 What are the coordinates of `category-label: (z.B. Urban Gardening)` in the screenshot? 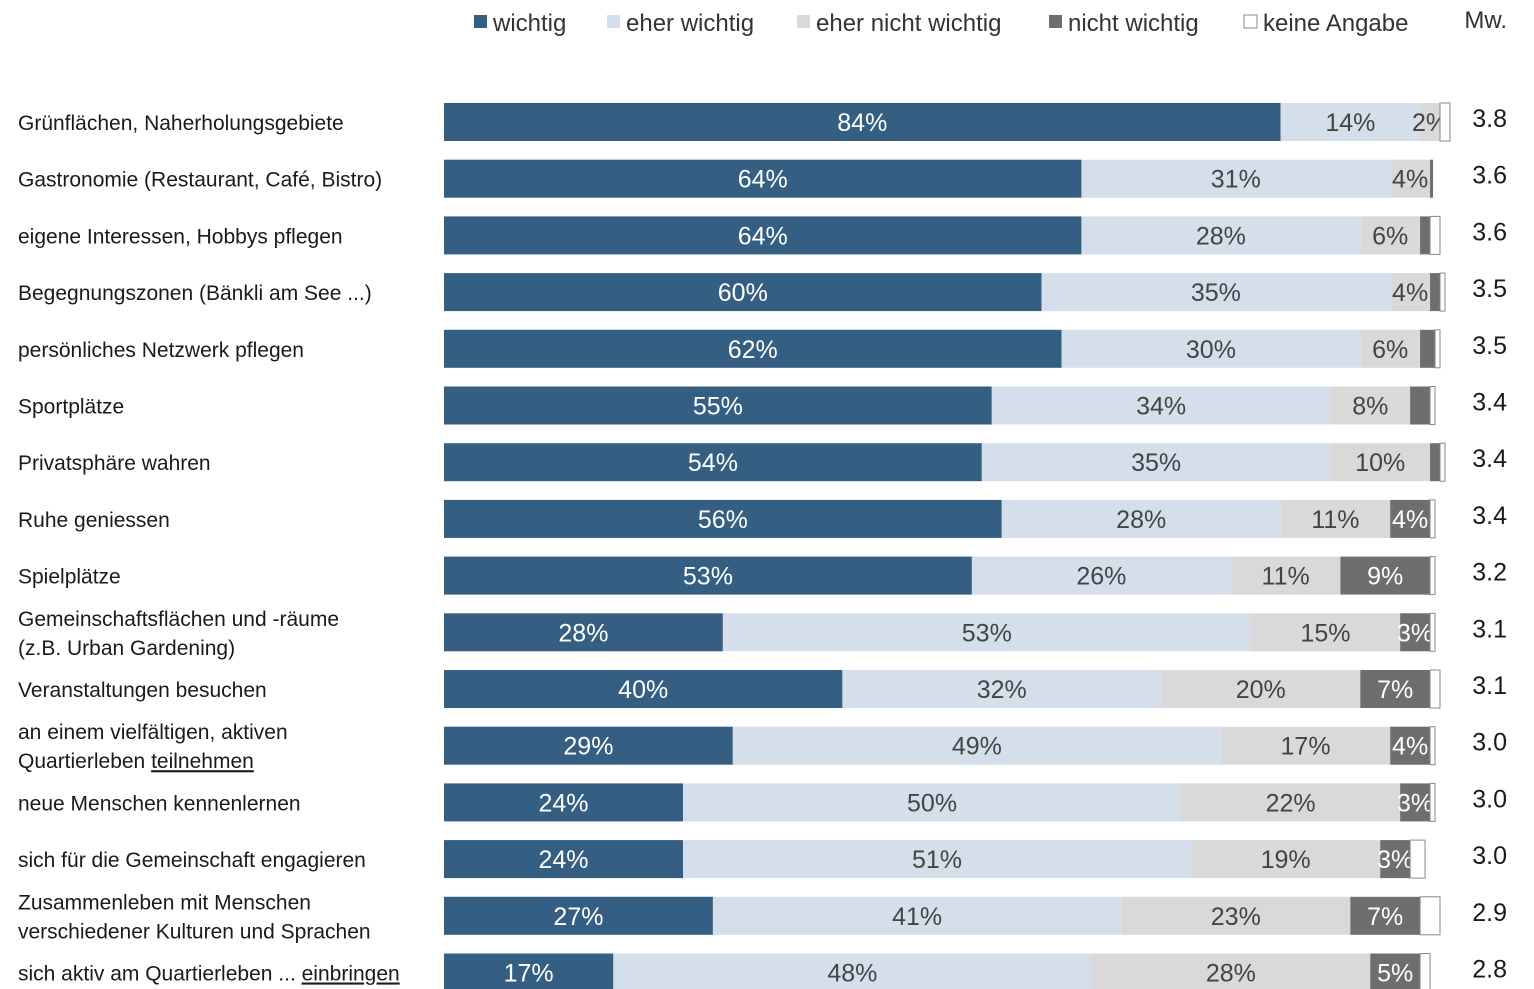 It's located at (126, 648).